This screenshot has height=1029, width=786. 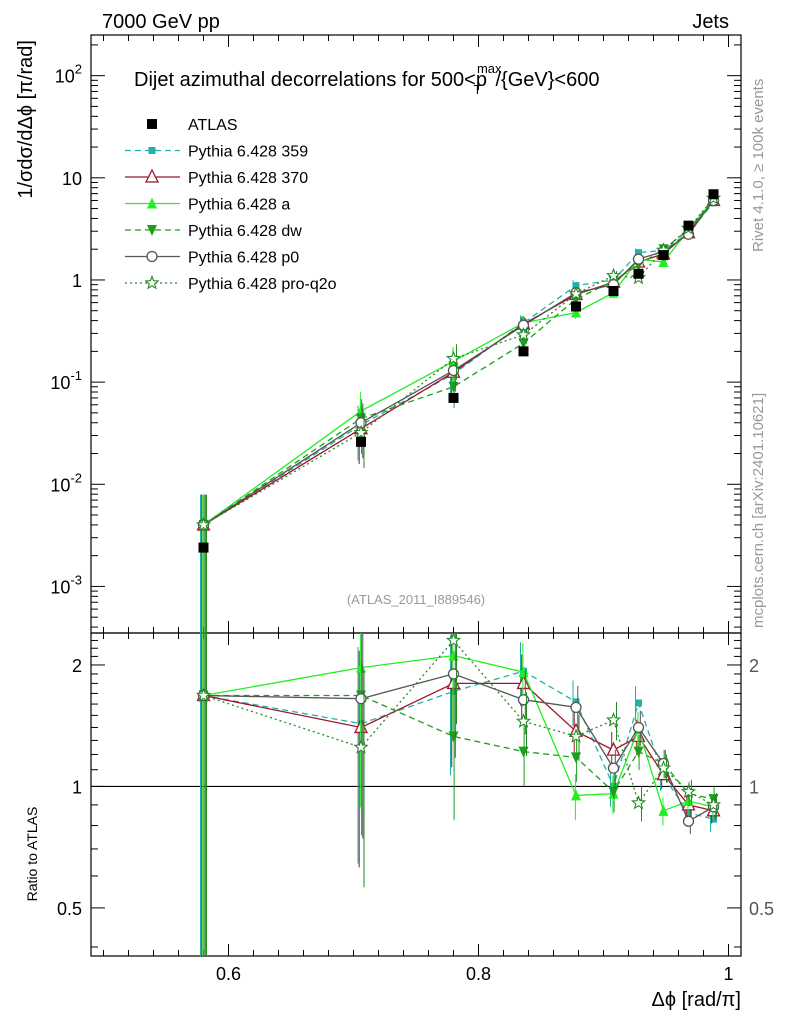 I want to click on ratio-tick-label-left: 1, so click(x=77, y=787).